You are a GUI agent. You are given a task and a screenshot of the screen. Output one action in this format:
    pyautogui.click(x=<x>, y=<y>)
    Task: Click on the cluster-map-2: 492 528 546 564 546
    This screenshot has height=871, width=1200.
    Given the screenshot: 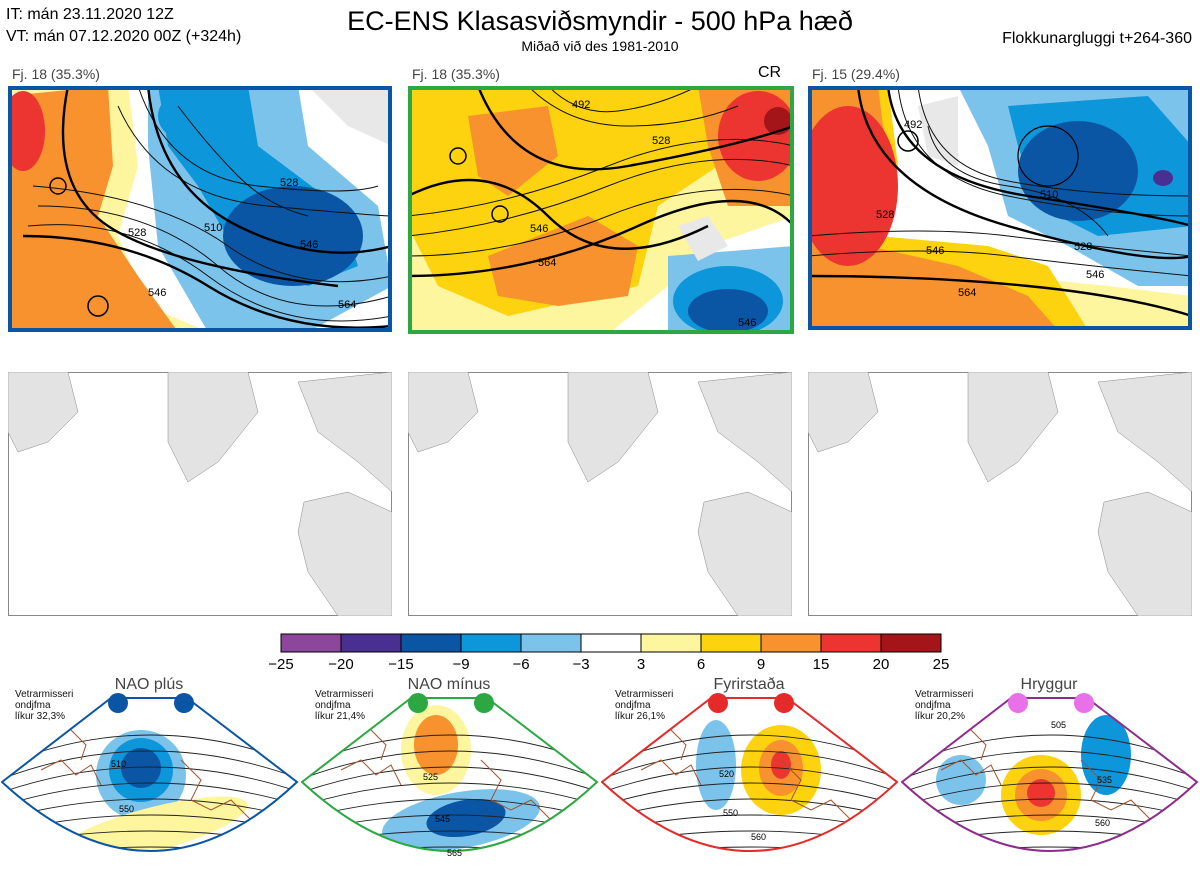 What is the action you would take?
    pyautogui.click(x=601, y=210)
    